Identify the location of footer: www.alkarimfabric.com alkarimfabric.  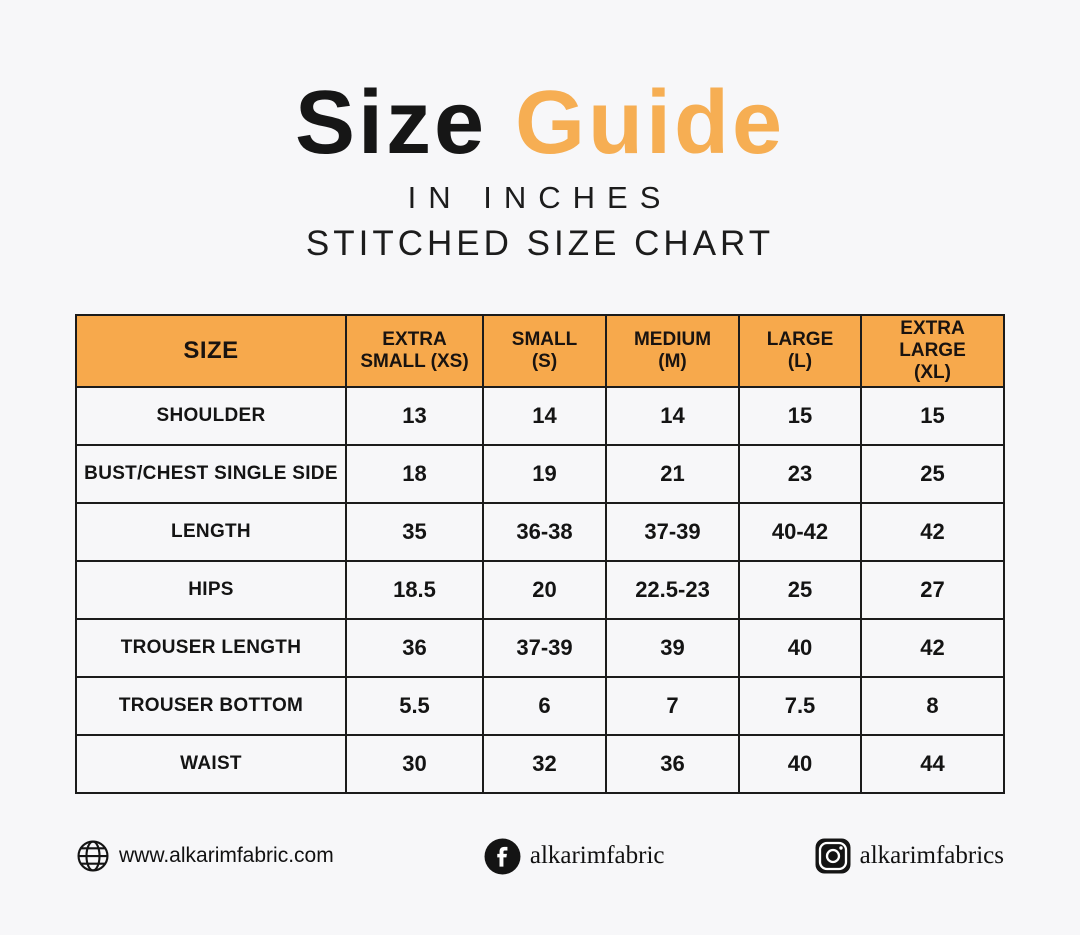
(540, 856).